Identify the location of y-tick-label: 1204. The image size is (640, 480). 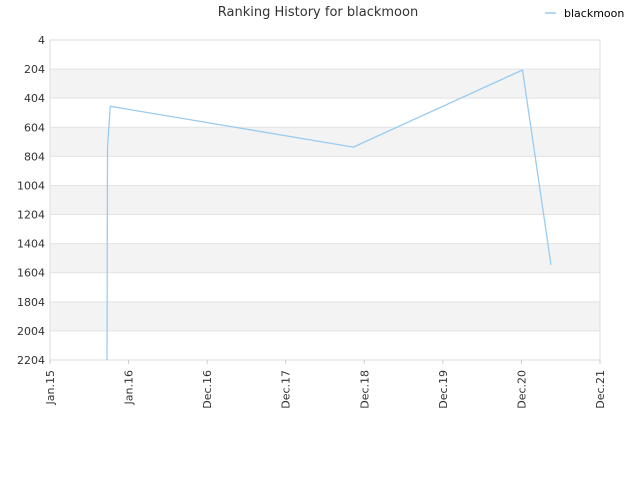
(31, 215).